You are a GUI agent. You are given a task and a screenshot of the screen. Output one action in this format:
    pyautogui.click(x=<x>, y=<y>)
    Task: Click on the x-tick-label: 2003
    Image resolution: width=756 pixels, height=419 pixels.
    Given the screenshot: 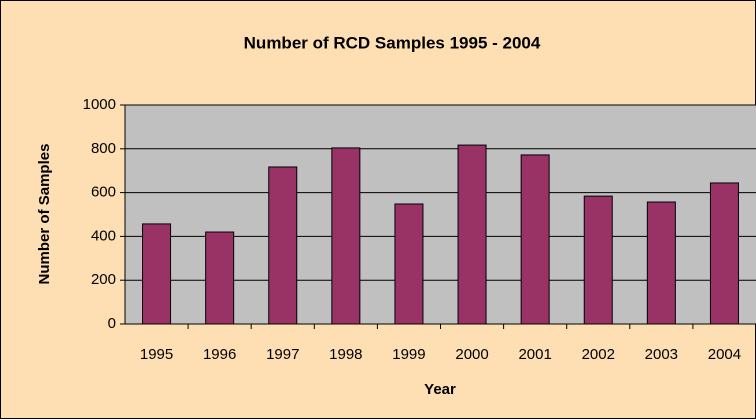 What is the action you would take?
    pyautogui.click(x=661, y=354)
    